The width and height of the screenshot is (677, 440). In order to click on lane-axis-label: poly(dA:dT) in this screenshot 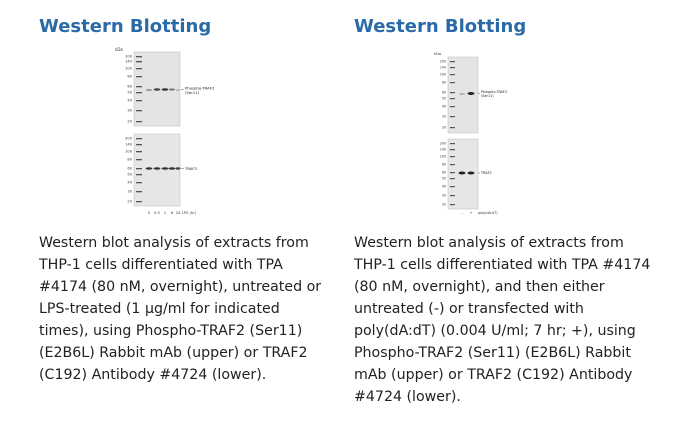, I will do `click(488, 213)`.